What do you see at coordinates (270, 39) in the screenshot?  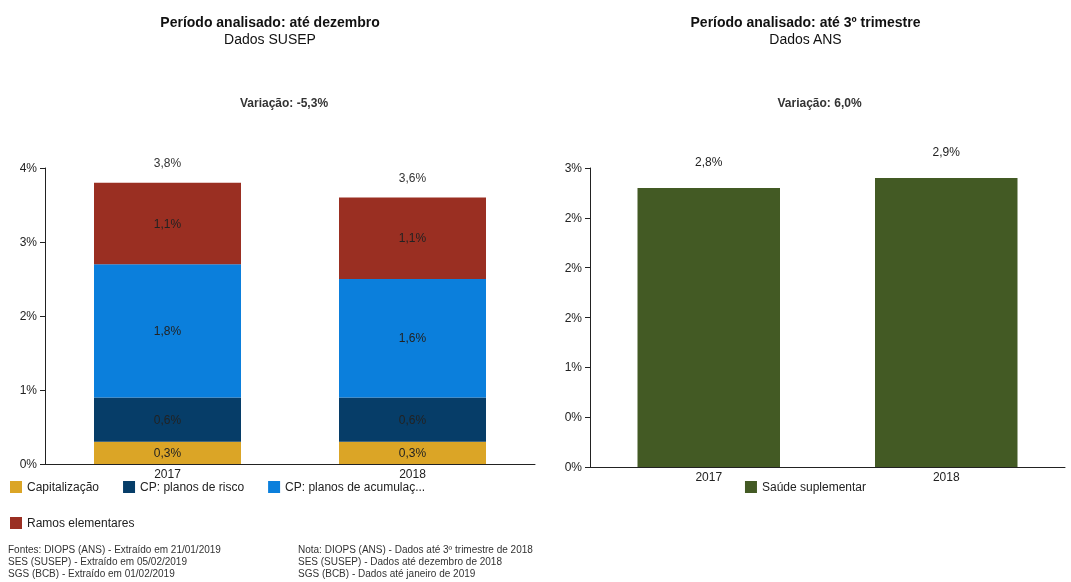 I see `chart-subtitle: Dados SUSEP` at bounding box center [270, 39].